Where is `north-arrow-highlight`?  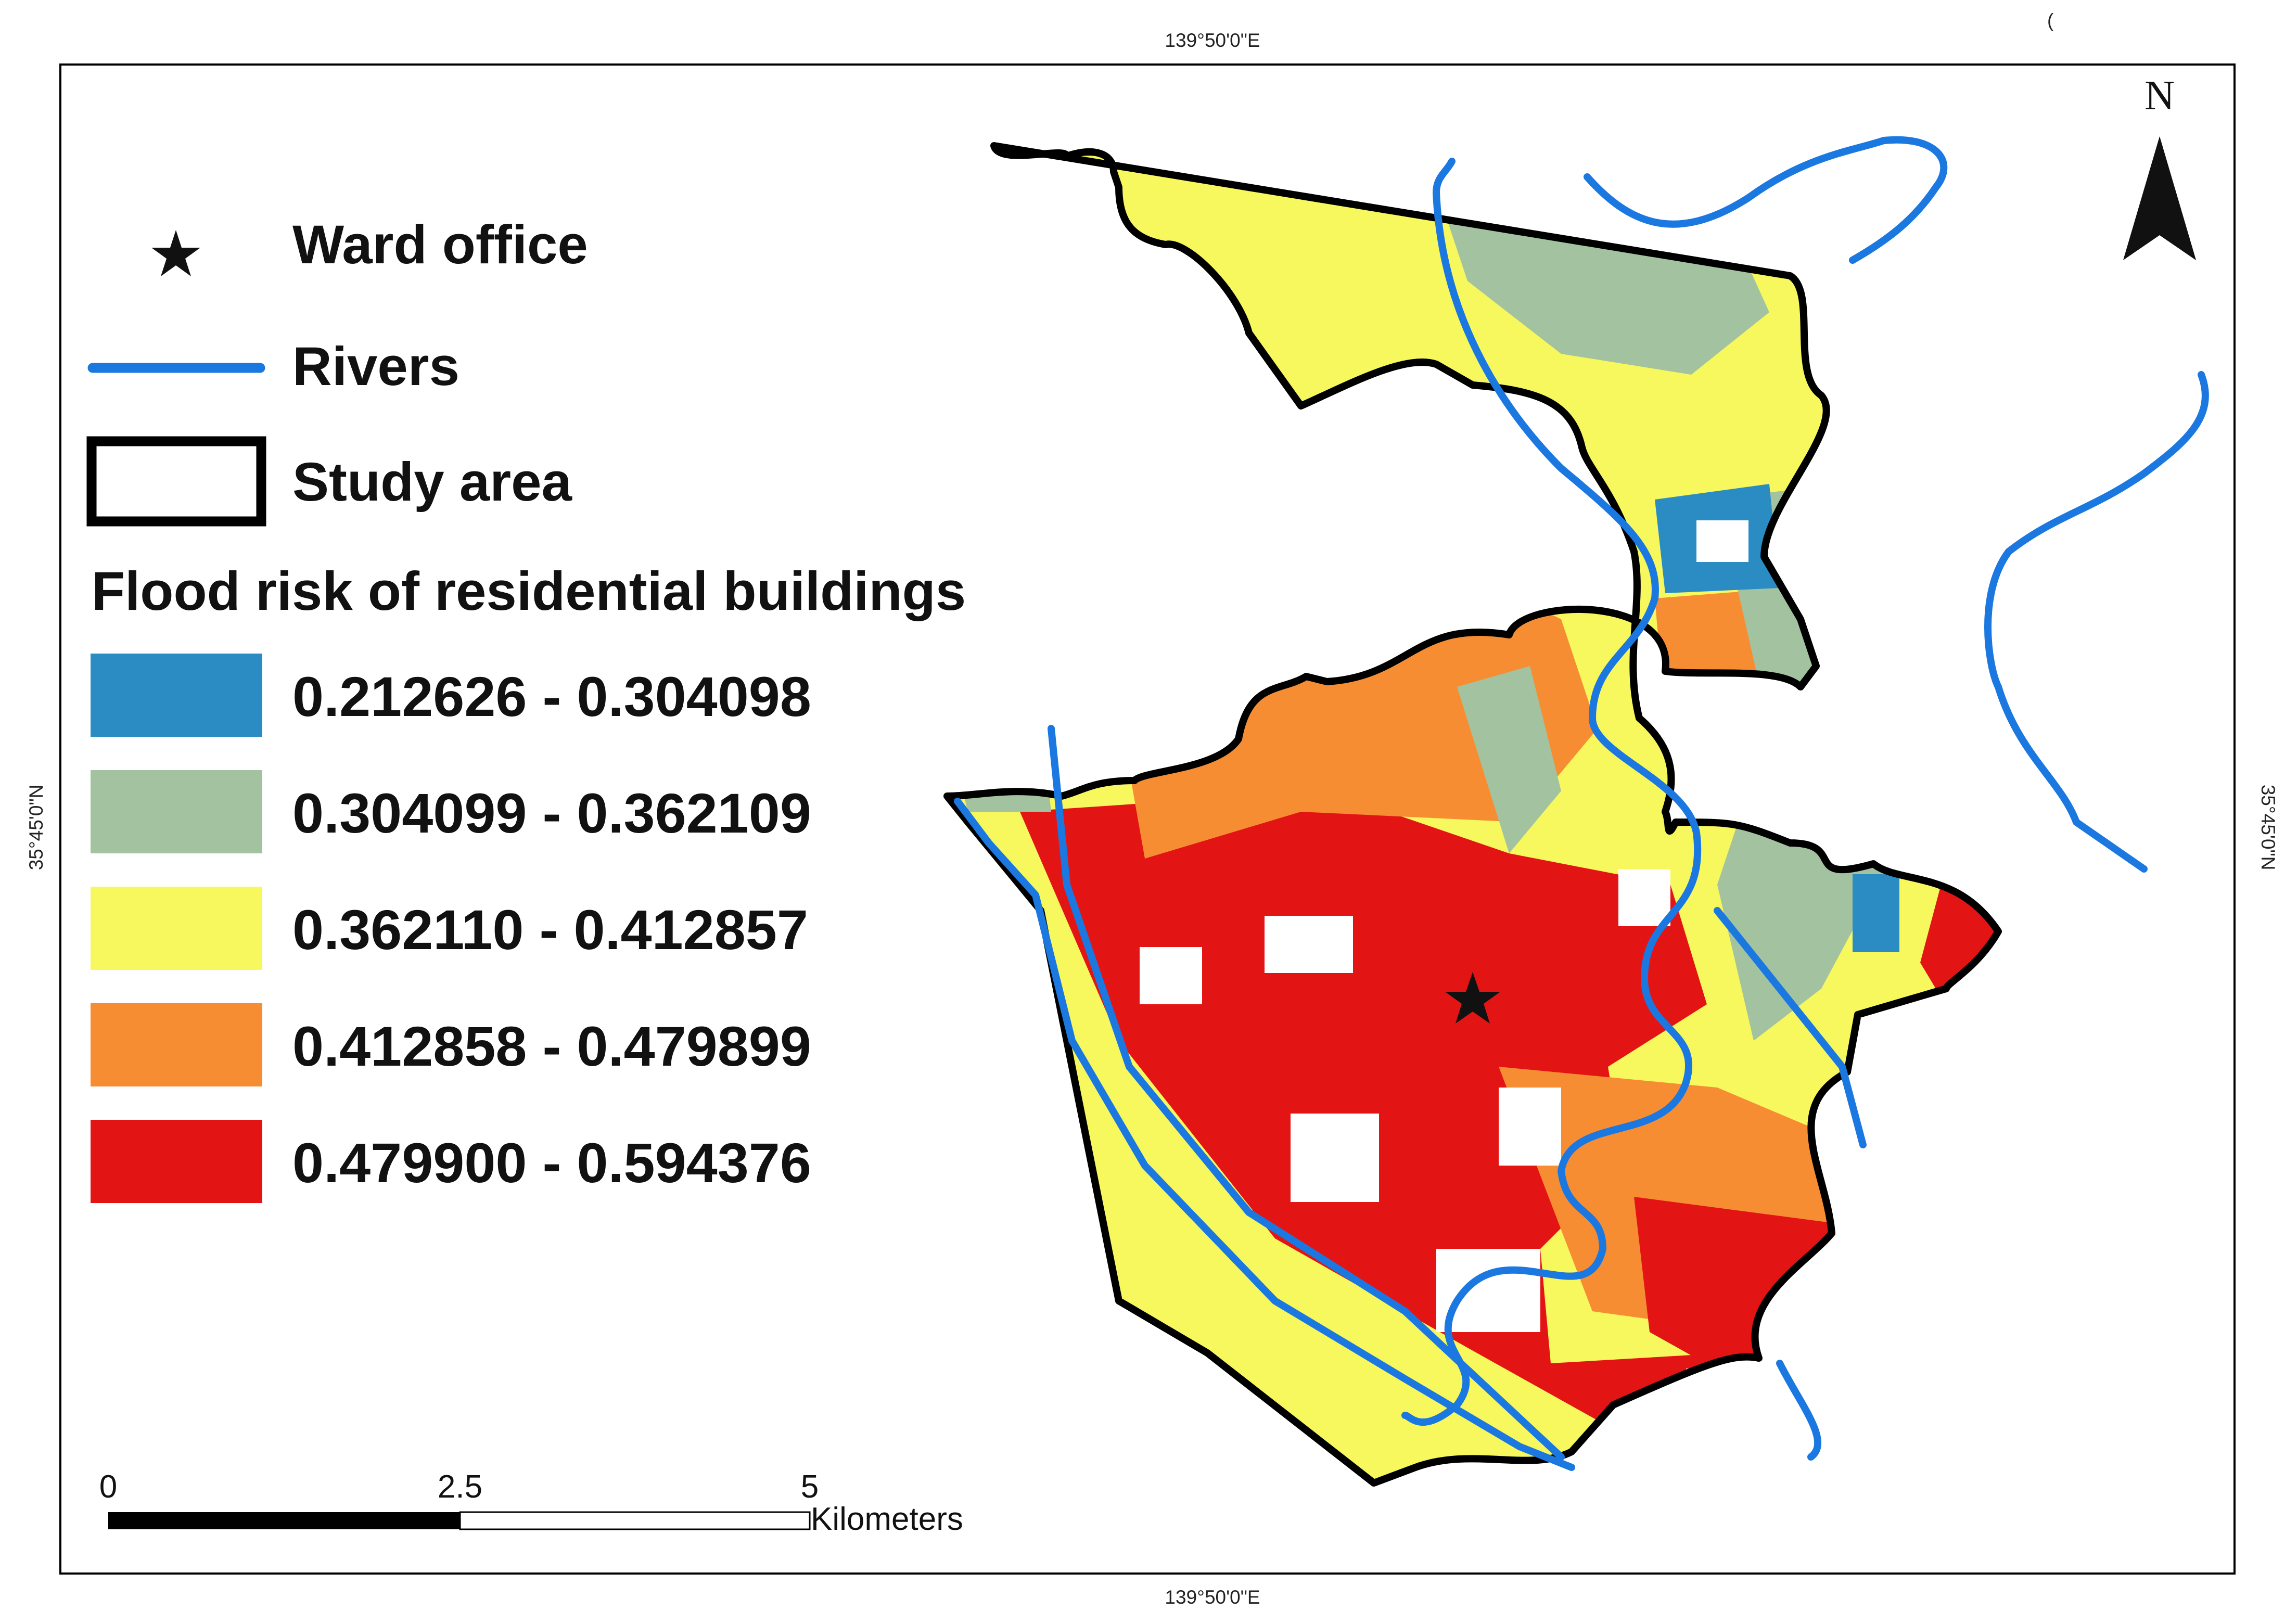
north-arrow-highlight is located at coordinates (2178, 198).